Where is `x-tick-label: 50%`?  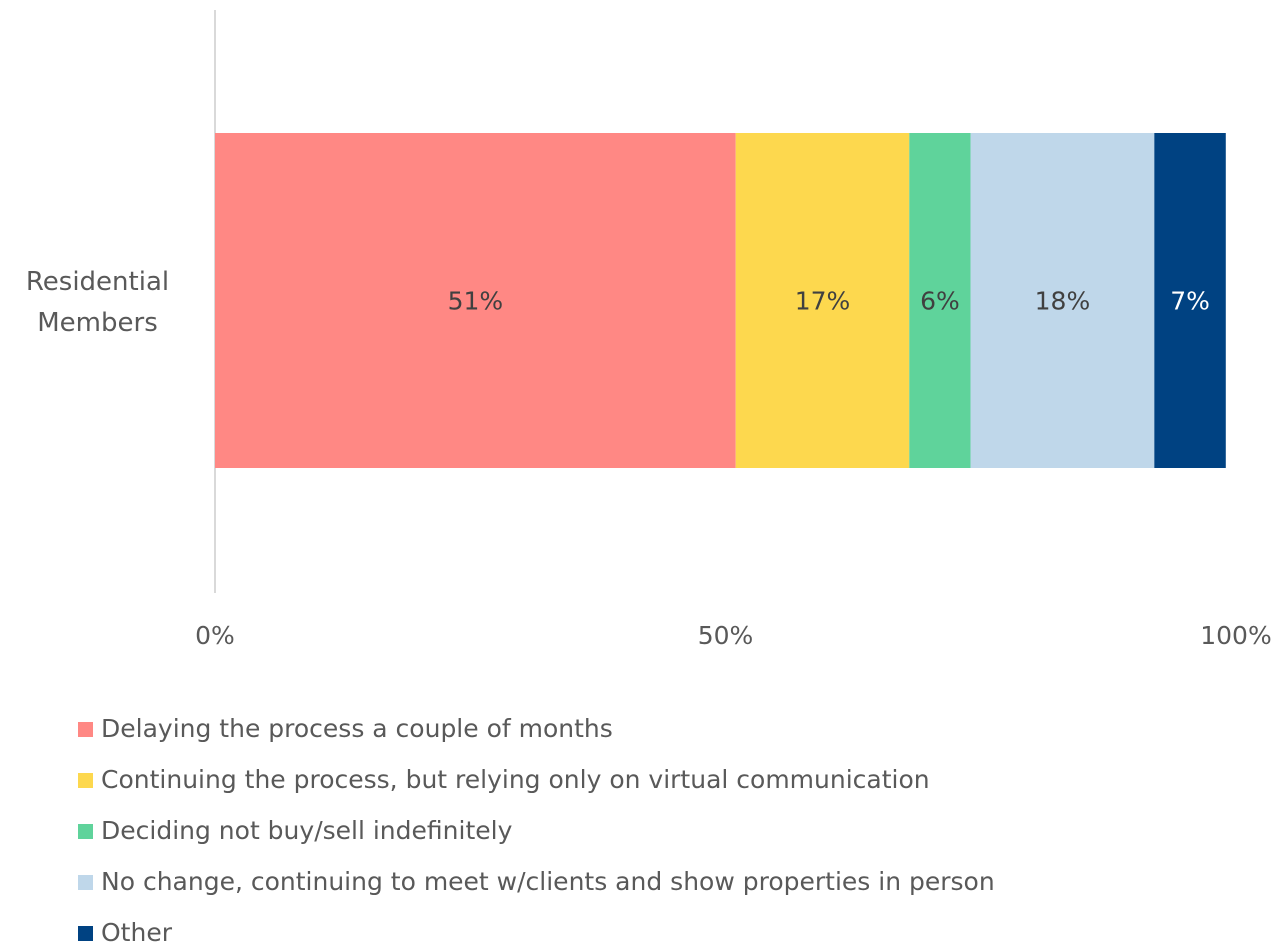 x-tick-label: 50% is located at coordinates (726, 635).